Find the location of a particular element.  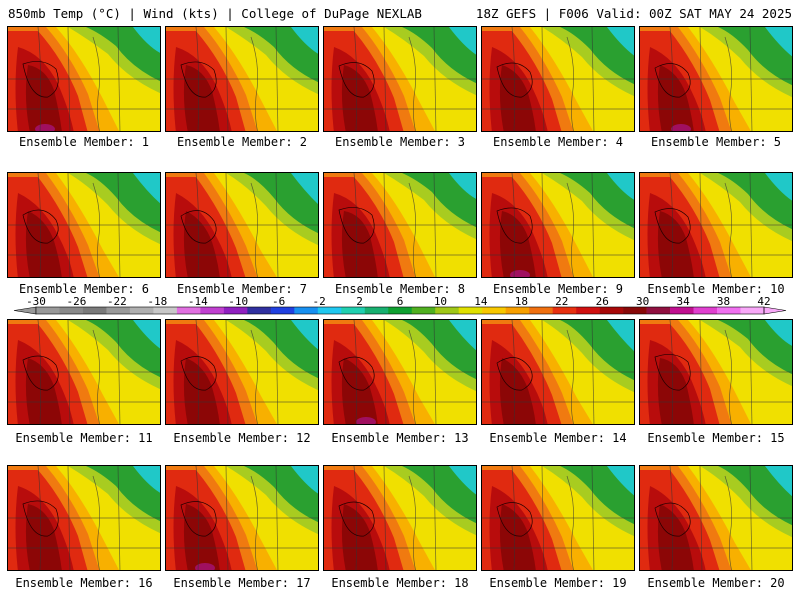

colorbar-tick-label: 18 is located at coordinates (521, 301).